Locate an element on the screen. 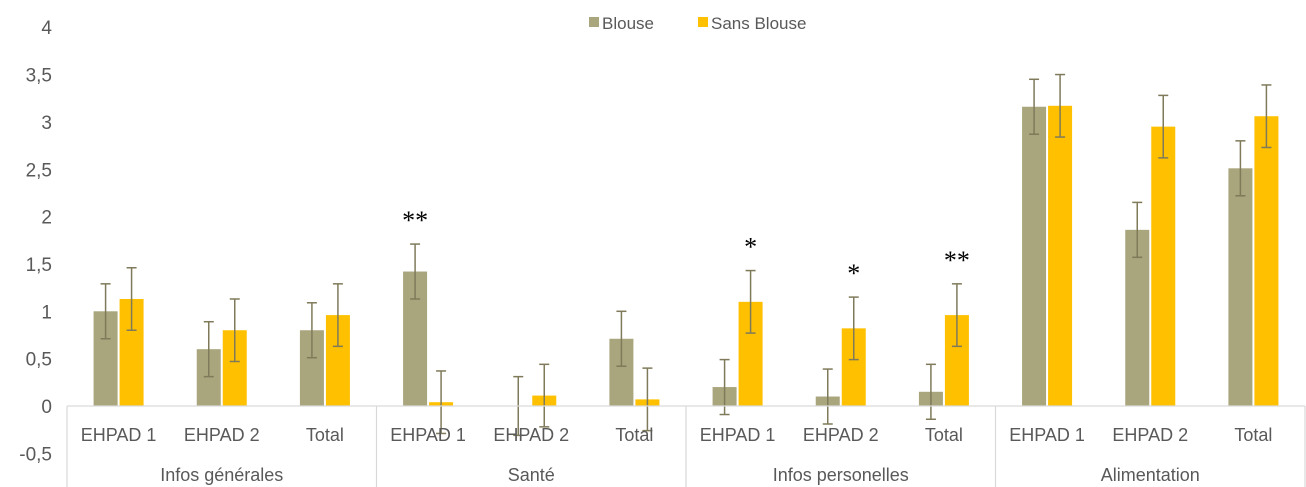 Image resolution: width=1306 pixels, height=487 pixels. y-axis: -0,5 0 0,5 1 1,5 2 2,5 3 3,5 4 is located at coordinates (35, 241).